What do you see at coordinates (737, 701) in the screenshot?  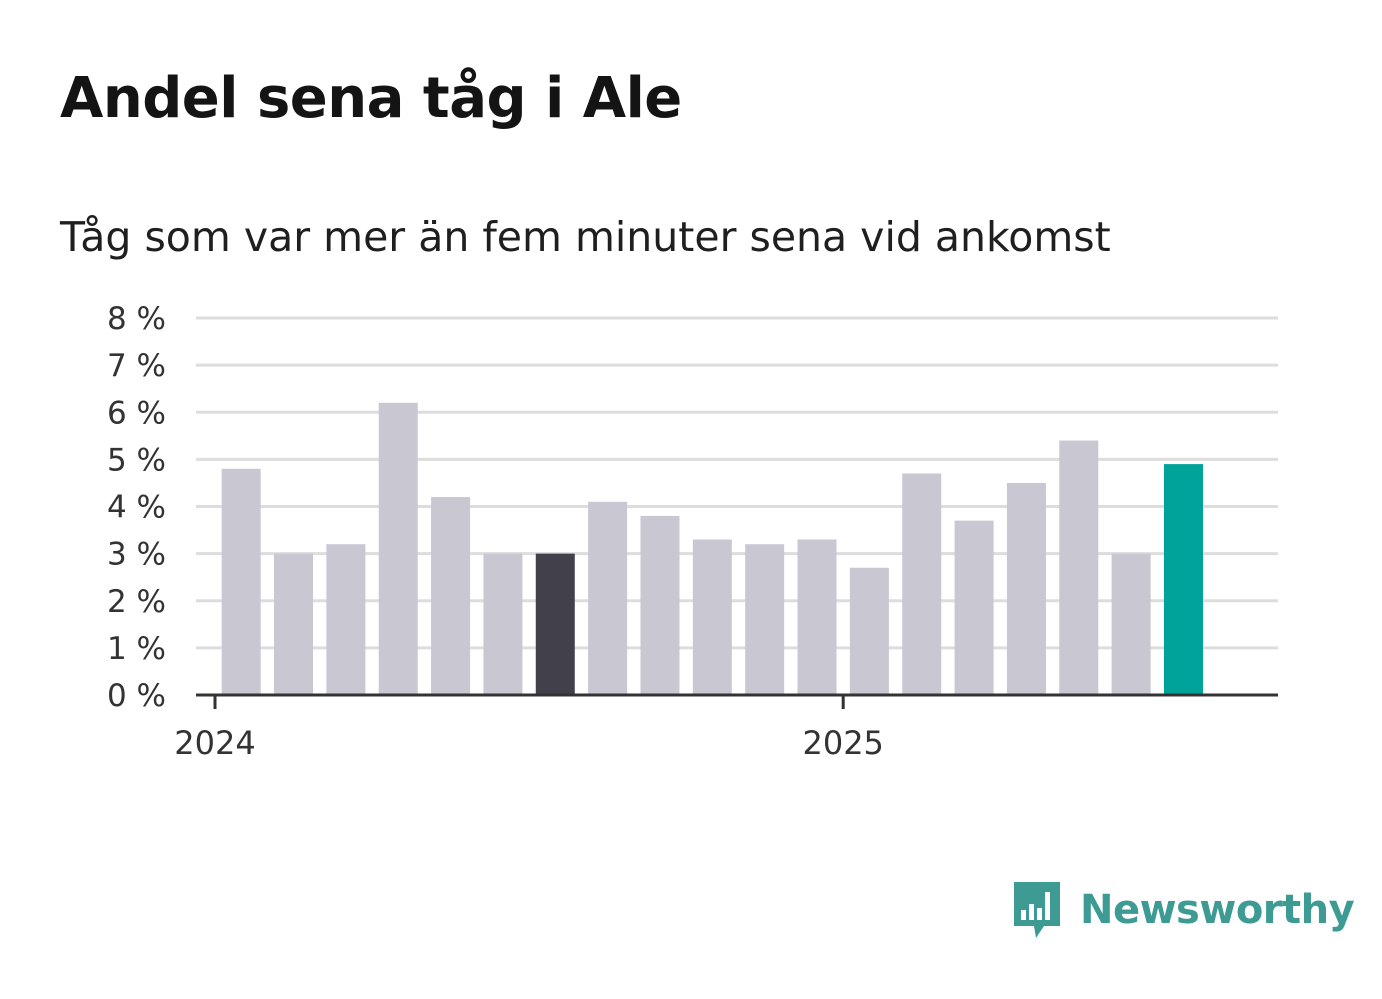 I see `x-axis` at bounding box center [737, 701].